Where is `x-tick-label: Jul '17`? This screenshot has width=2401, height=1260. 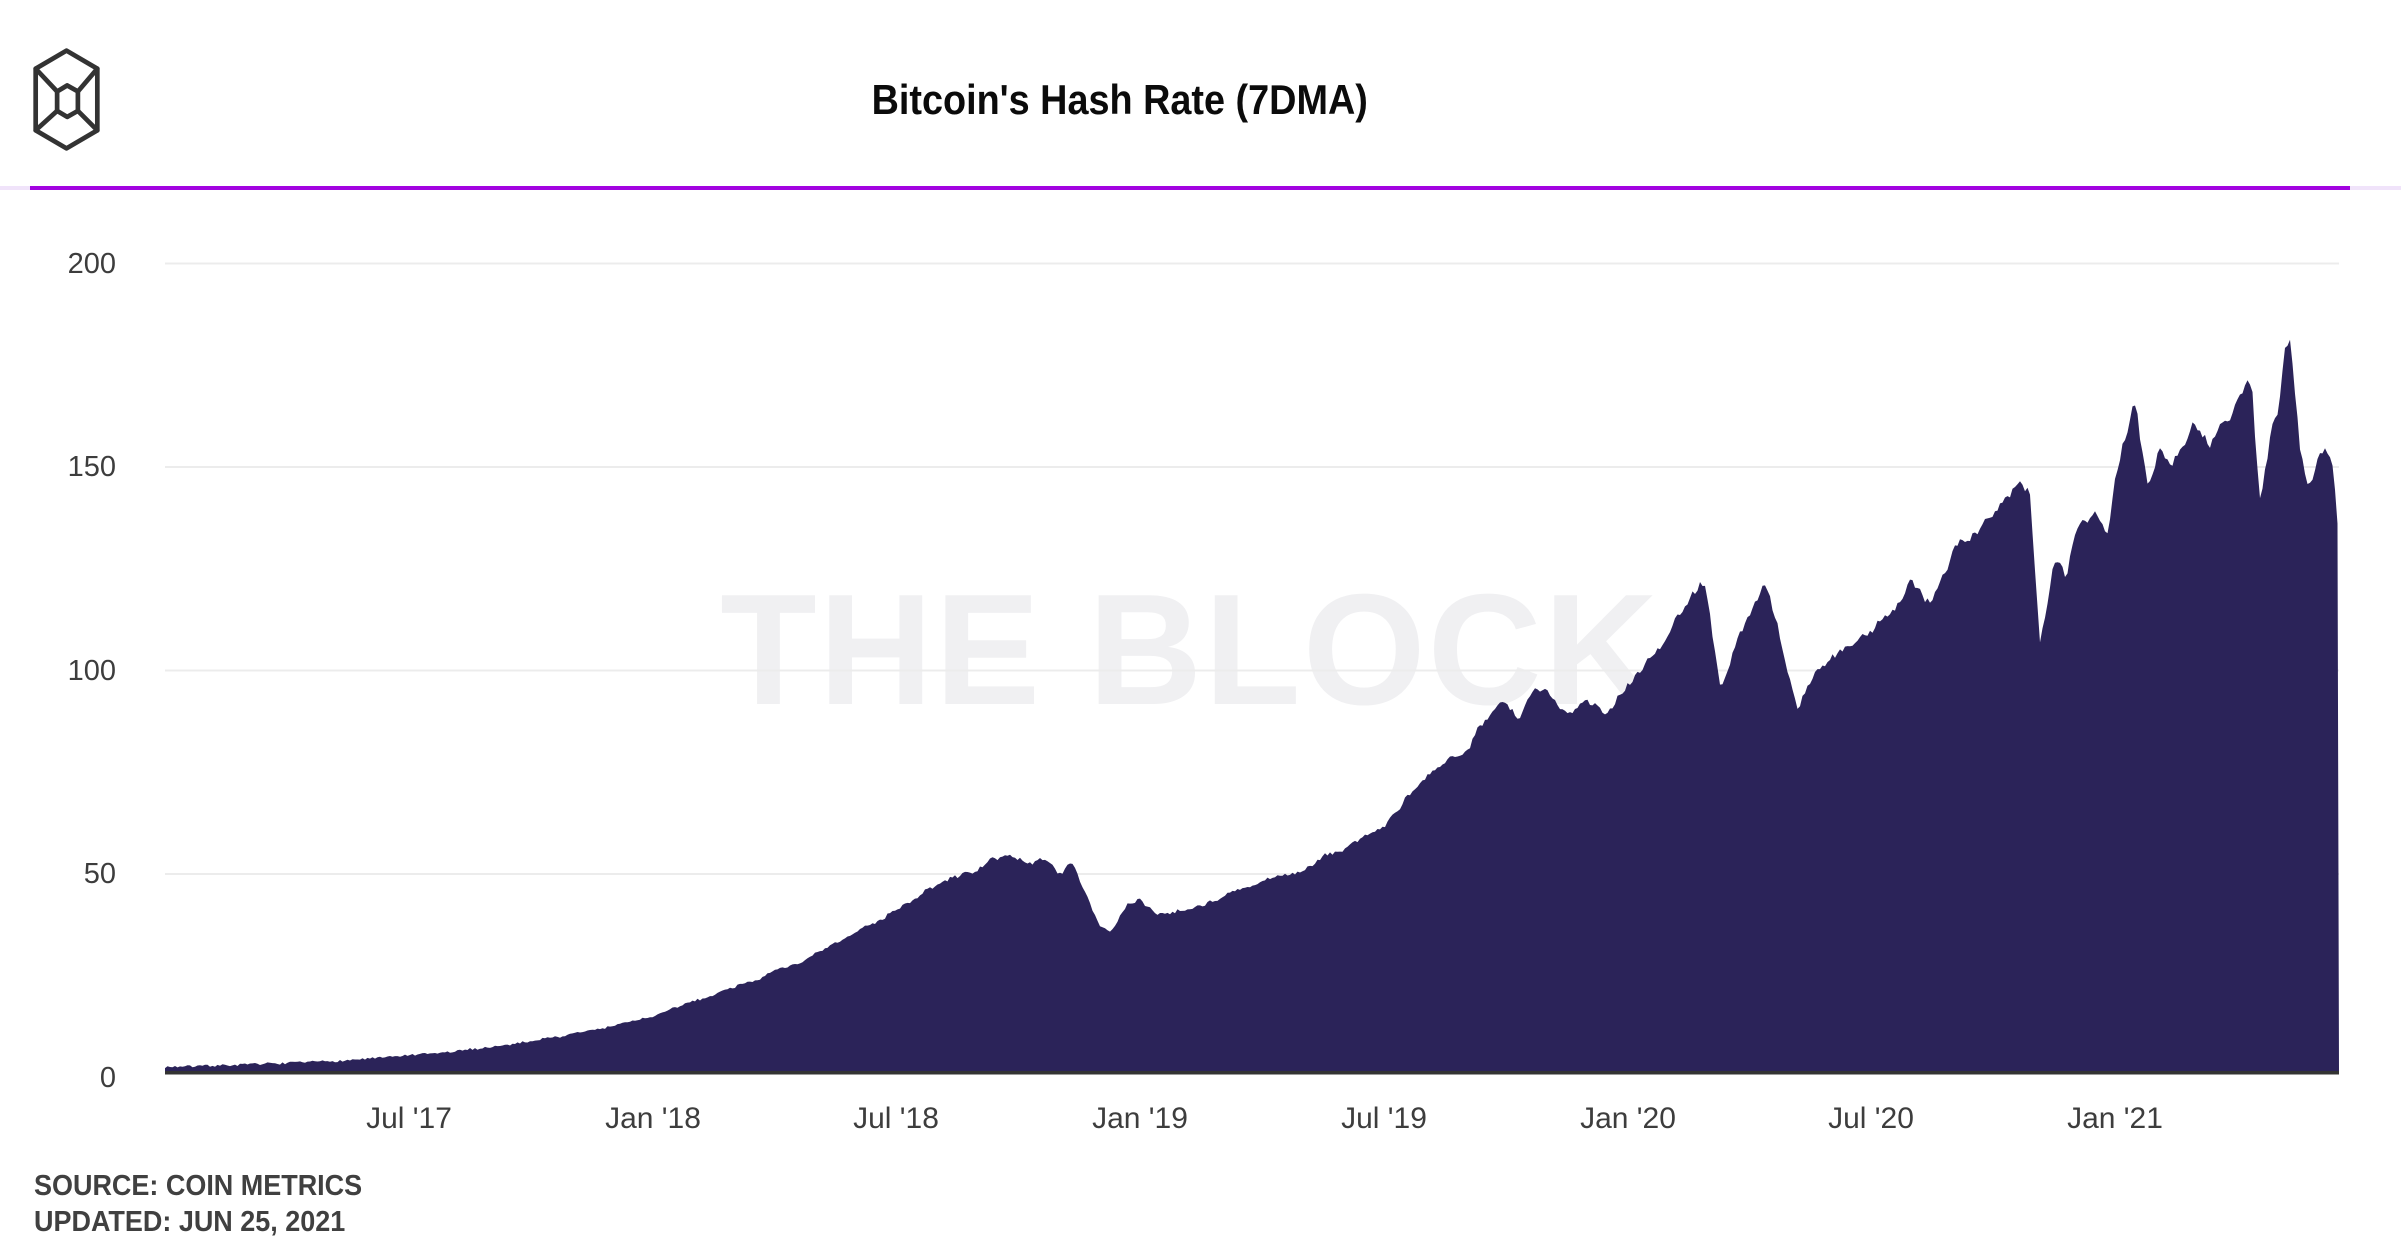
x-tick-label: Jul '17 is located at coordinates (409, 1118).